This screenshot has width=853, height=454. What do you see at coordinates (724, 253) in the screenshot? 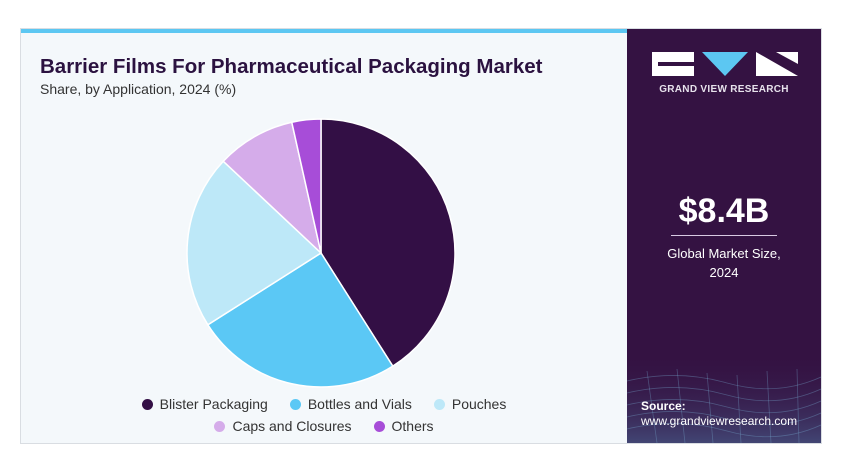
I see `market-size-label-line: Global Market Size,` at bounding box center [724, 253].